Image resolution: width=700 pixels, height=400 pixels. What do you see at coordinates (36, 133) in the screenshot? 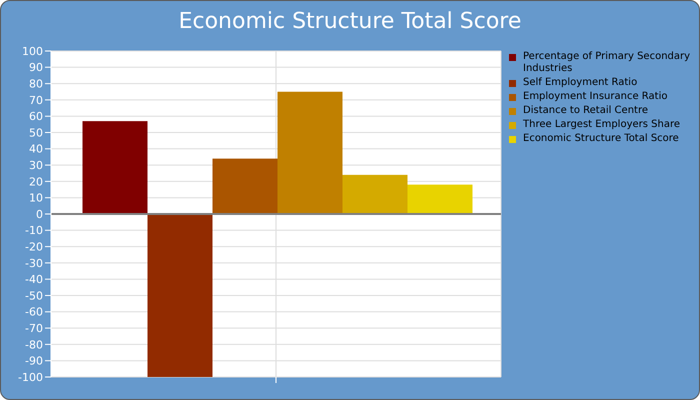
I see `y-tick-label: 50` at bounding box center [36, 133].